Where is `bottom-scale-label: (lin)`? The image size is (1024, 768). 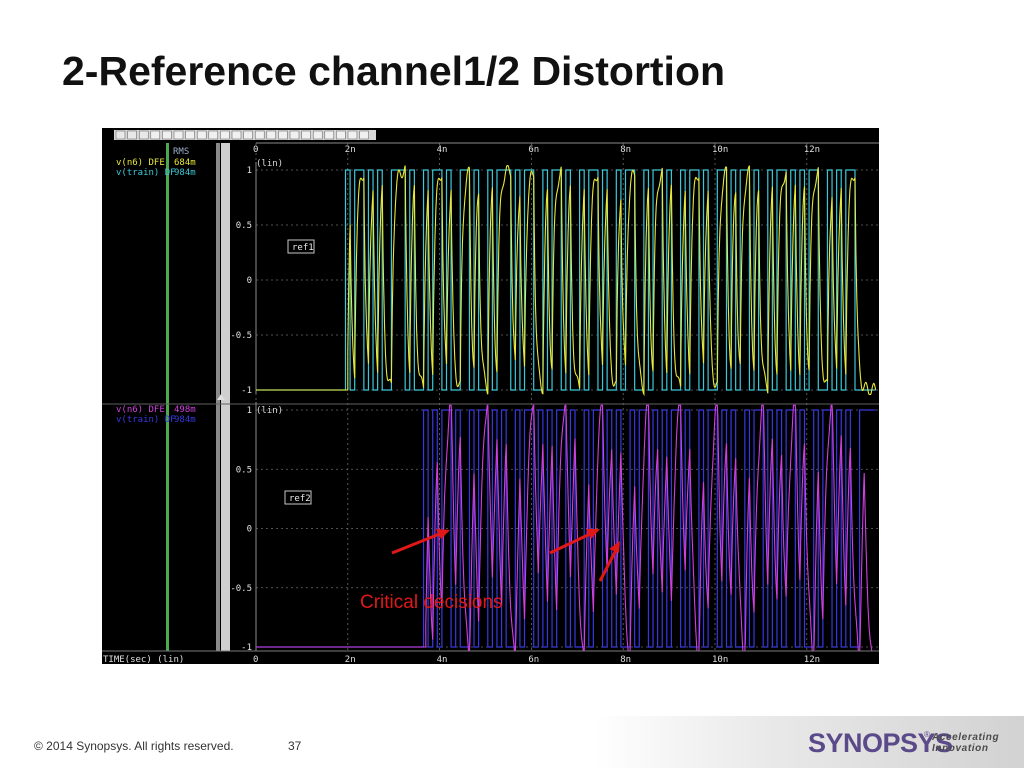
bottom-scale-label: (lin) is located at coordinates (269, 411).